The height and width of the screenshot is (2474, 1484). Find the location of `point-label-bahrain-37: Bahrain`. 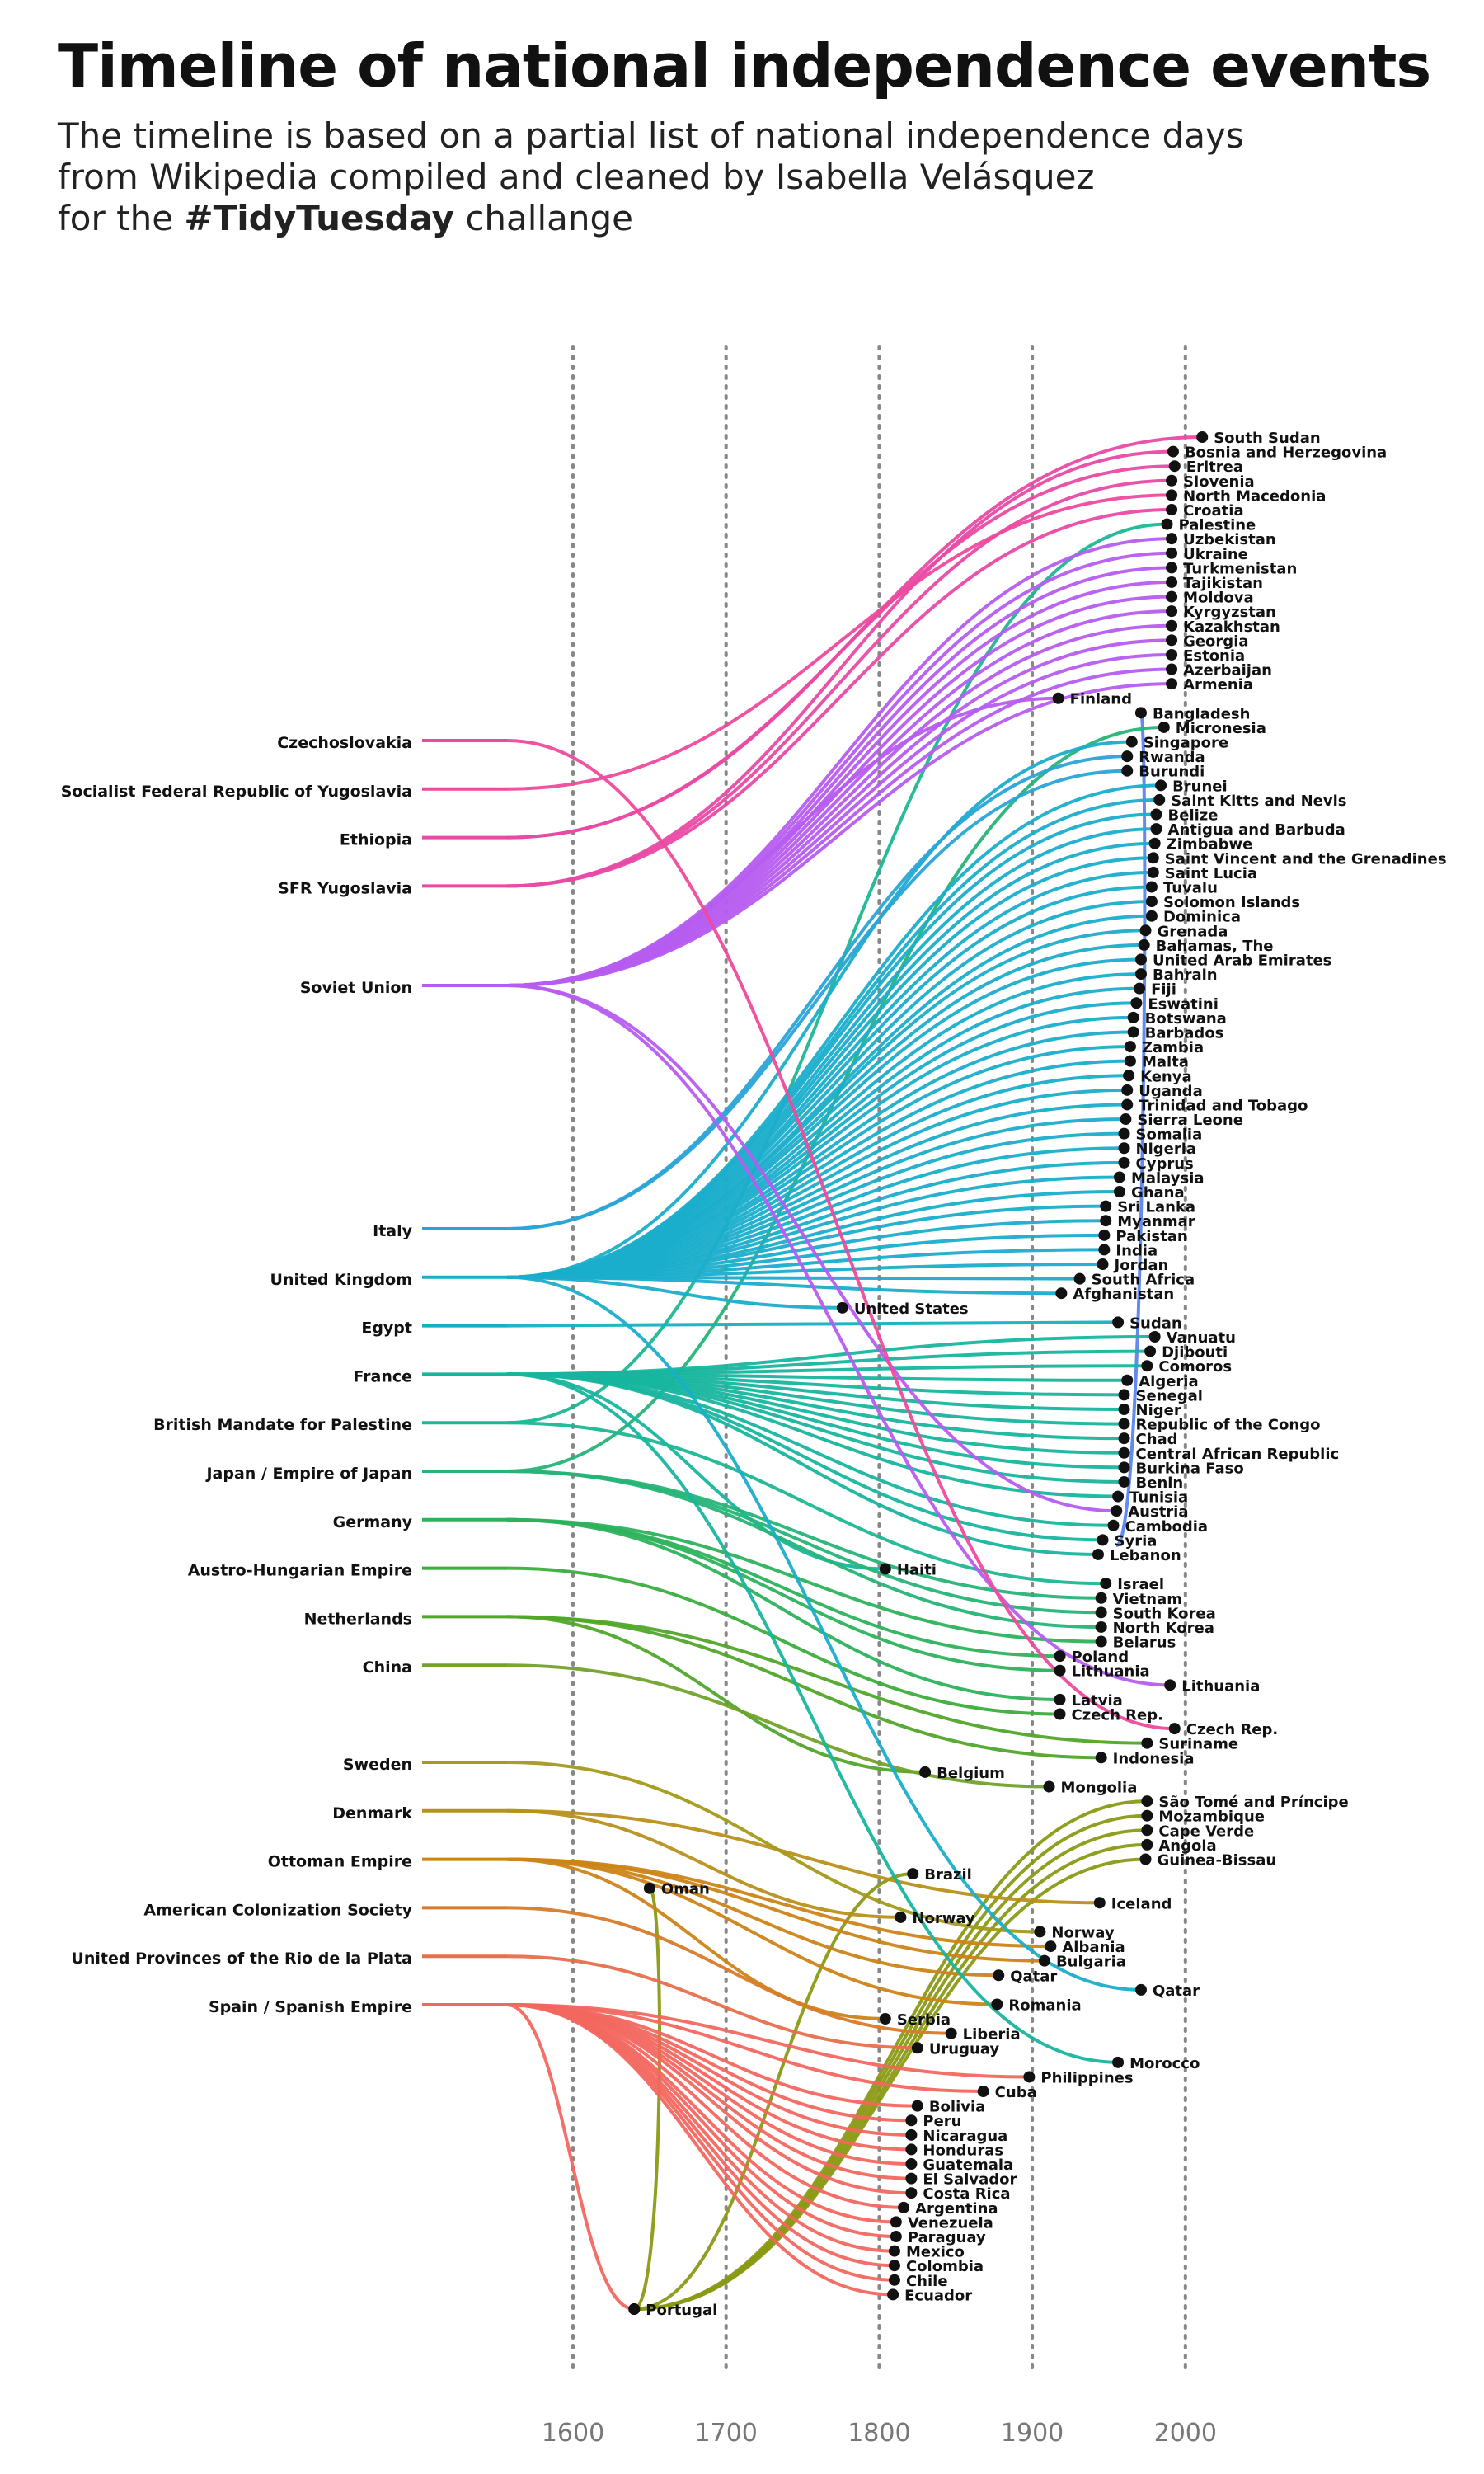

point-label-bahrain-37: Bahrain is located at coordinates (1185, 975).